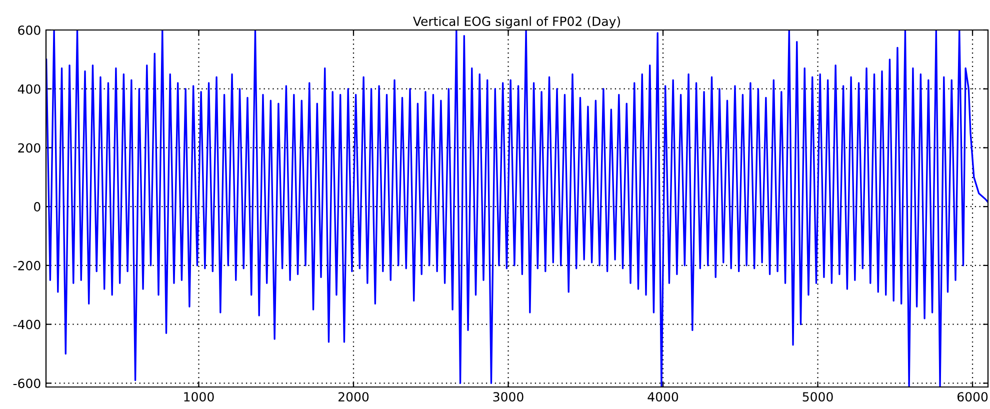 This screenshot has width=990, height=409. What do you see at coordinates (37, 207) in the screenshot?
I see `y-tick-label: 0` at bounding box center [37, 207].